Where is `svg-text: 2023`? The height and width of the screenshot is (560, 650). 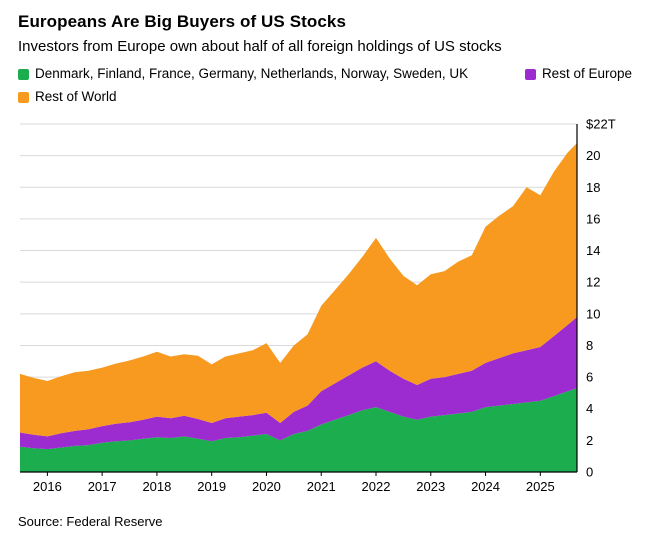
svg-text: 2023 is located at coordinates (430, 486).